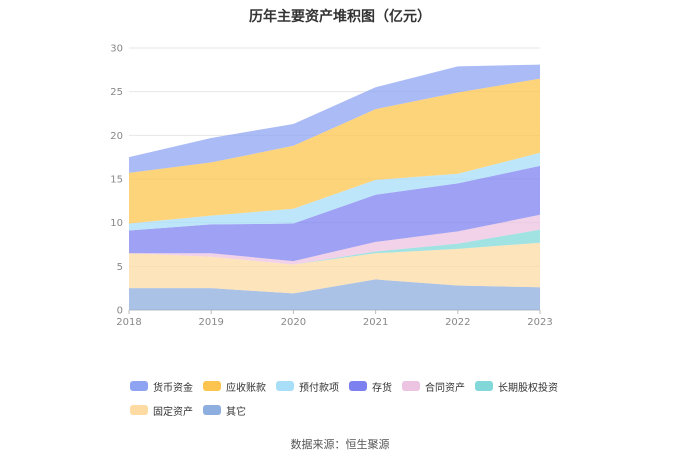 Image resolution: width=680 pixels, height=460 pixels. Describe the element at coordinates (120, 267) in the screenshot. I see `y-tick-label: 5` at that location.